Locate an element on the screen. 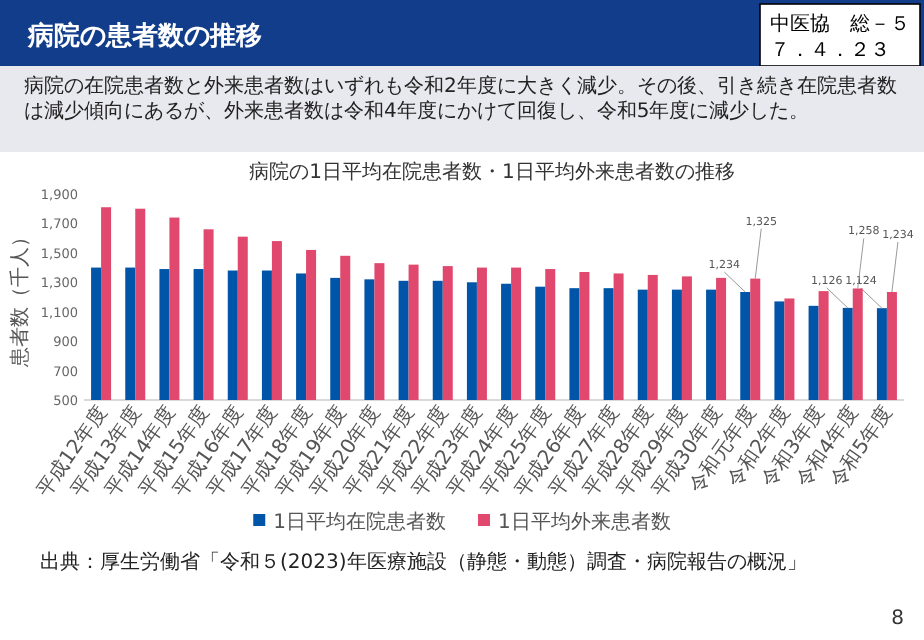 The height and width of the screenshot is (640, 924). source-note: 出典：厚生労働省「令和５(2023)年医療施設（静態・動態）調査・病院報告の概況」 is located at coordinates (423, 562).